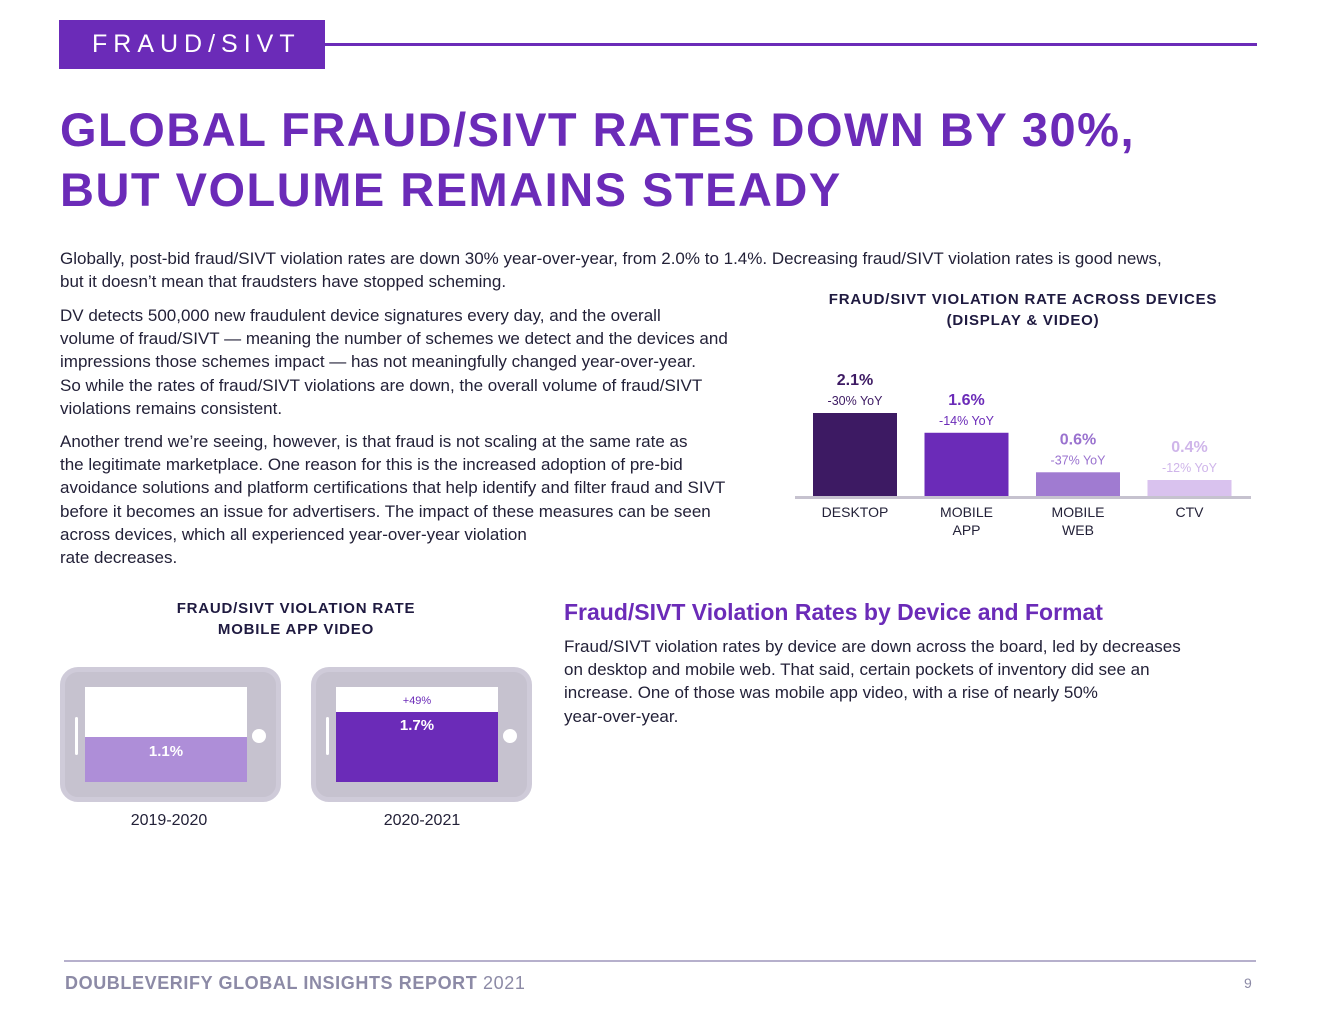 This screenshot has width=1320, height=1020. I want to click on page-title-line-2: BUT VOLUME REMAINS STEADY, so click(451, 189).